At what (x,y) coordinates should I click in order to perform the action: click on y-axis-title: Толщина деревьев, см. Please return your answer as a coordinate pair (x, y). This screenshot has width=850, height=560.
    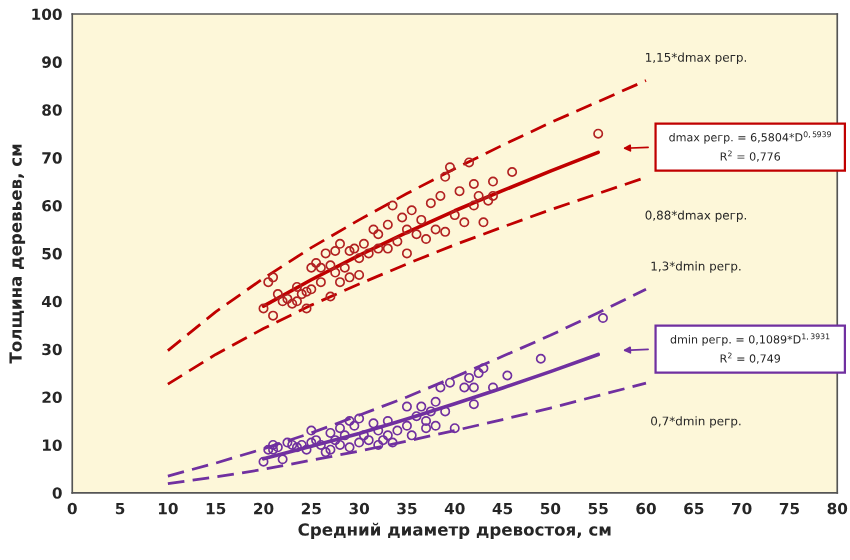
    Looking at the image, I should click on (17, 254).